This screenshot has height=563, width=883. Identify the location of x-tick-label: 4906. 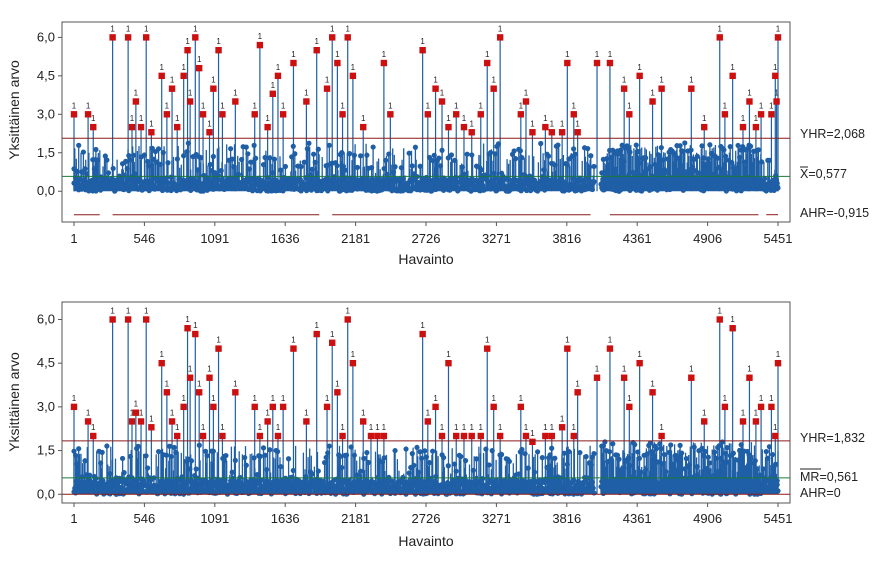
(707, 518).